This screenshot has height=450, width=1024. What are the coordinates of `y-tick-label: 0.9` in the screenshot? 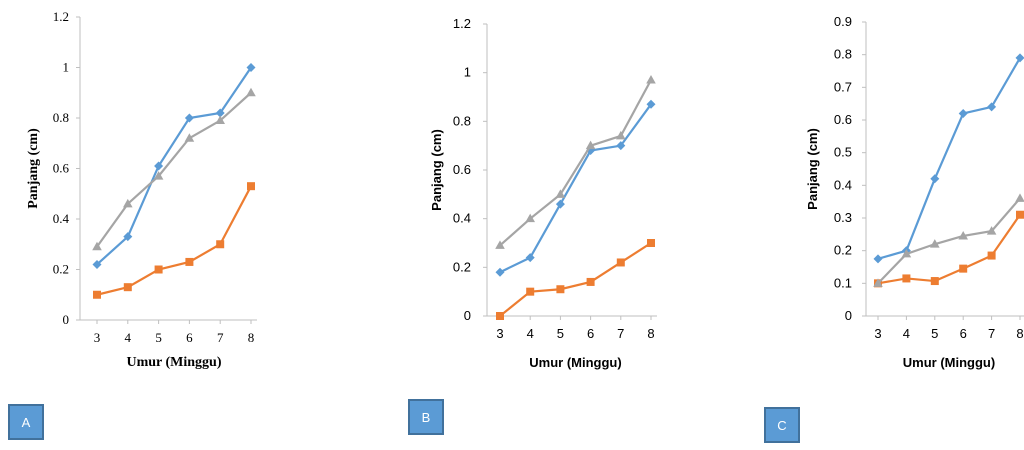 It's located at (843, 21).